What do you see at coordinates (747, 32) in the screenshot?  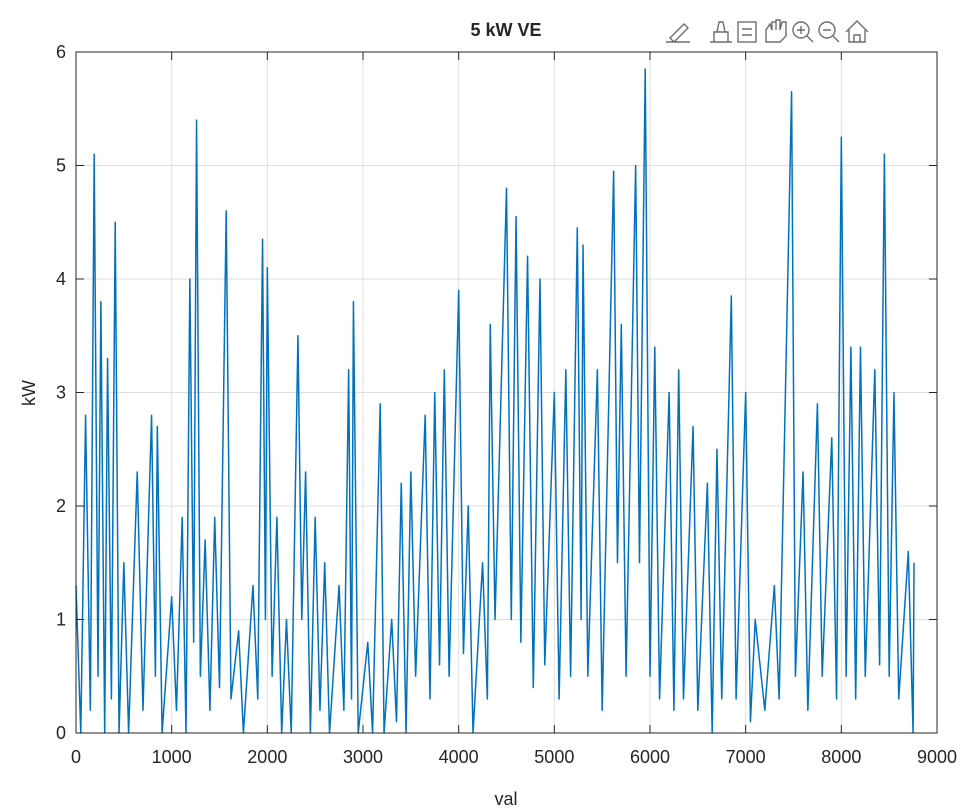 I see `legend-button` at bounding box center [747, 32].